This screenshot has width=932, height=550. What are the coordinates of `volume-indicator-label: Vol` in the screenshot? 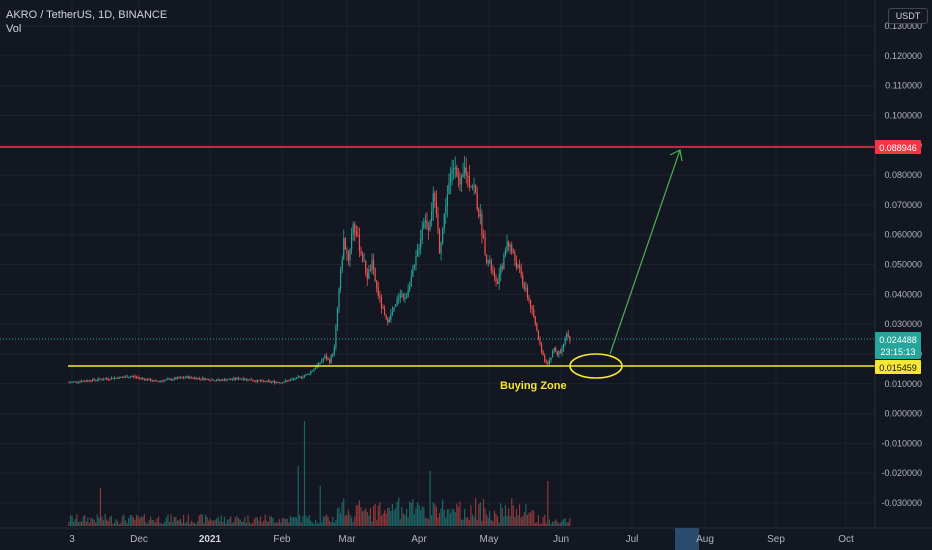 It's located at (14, 29).